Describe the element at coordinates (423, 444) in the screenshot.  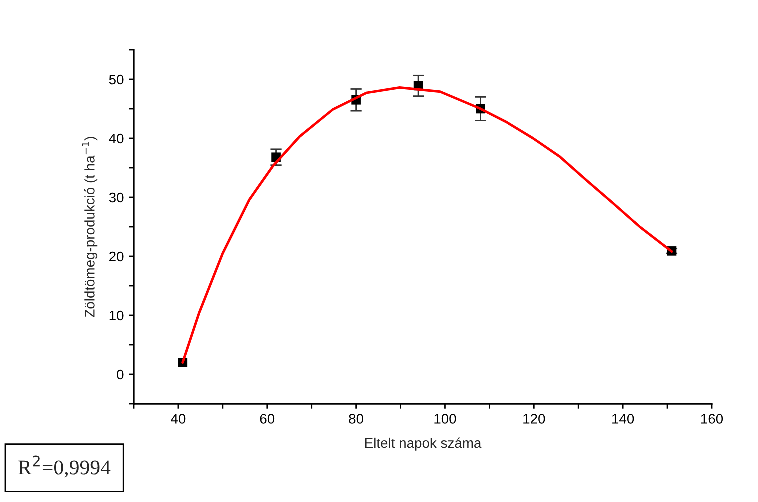
I see `x-axis-title: Eltelt napok száma` at that location.